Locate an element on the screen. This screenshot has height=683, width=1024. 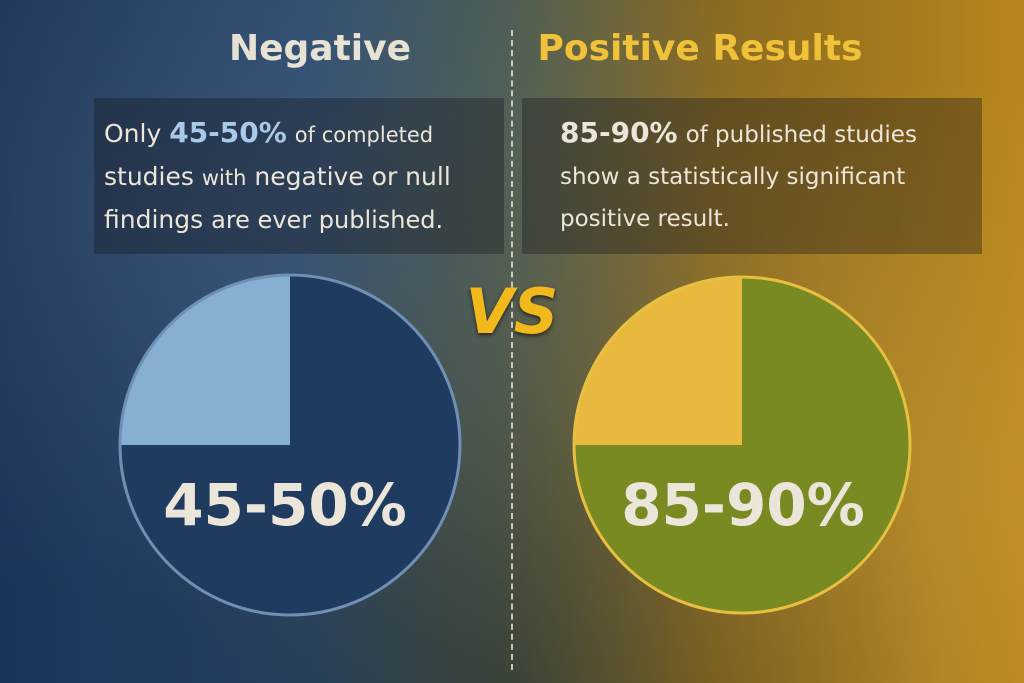
text: studies is located at coordinates (149, 176).